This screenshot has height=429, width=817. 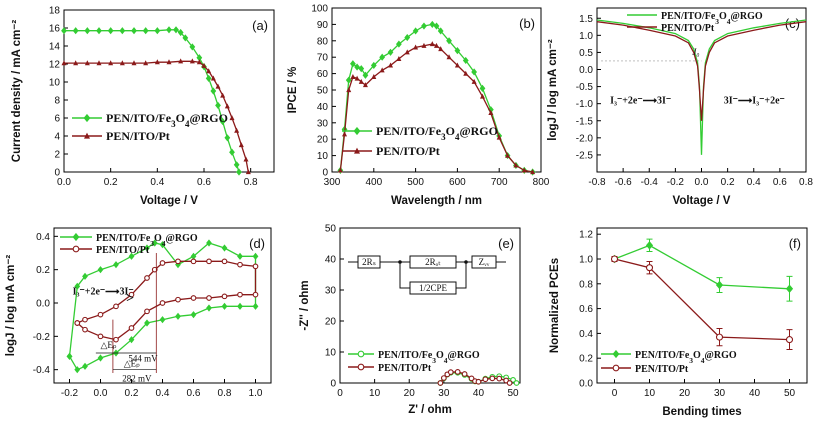 What do you see at coordinates (143, 358) in the screenshot?
I see `delta-ep-value: 544 mV` at bounding box center [143, 358].